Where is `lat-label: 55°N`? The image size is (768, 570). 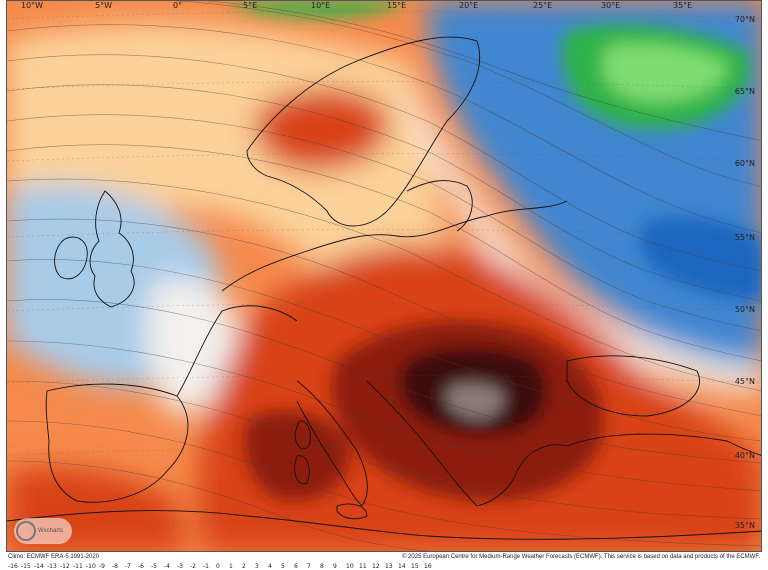 lat-label: 55°N is located at coordinates (744, 237).